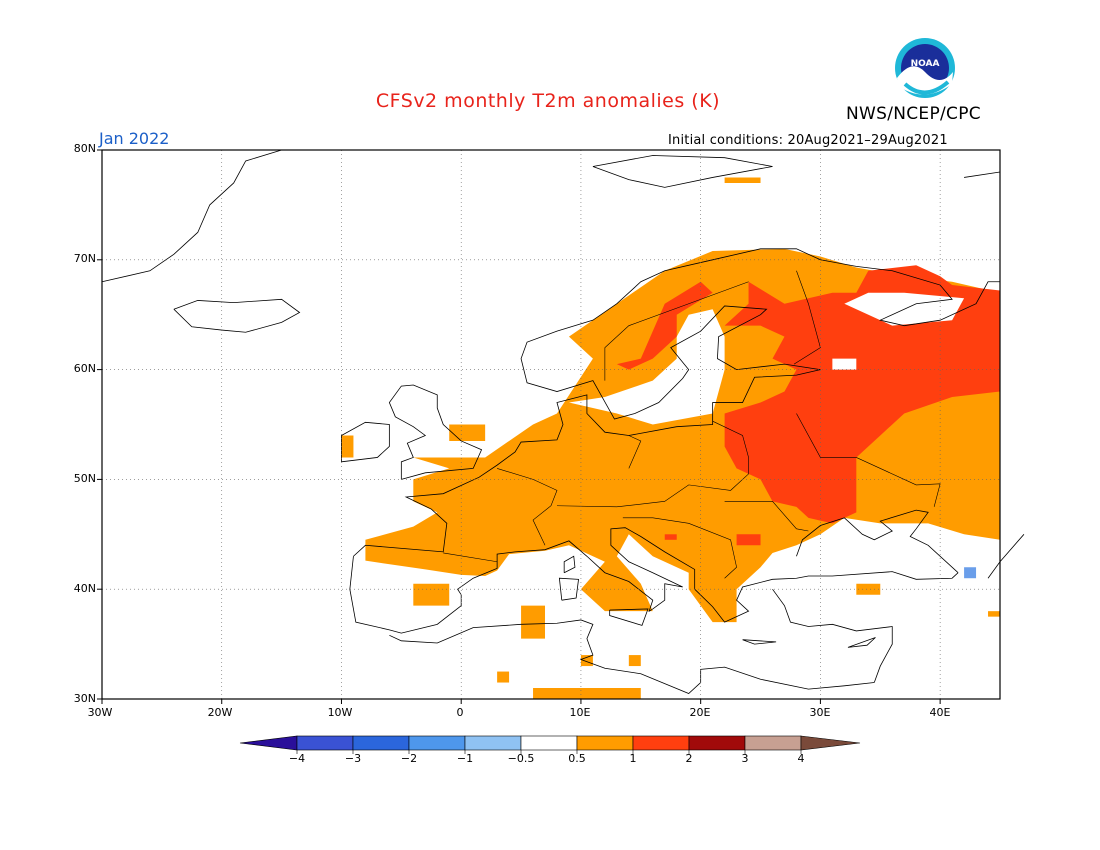 The height and width of the screenshot is (850, 1100). Describe the element at coordinates (970, 573) in the screenshot. I see `anomaly-cell-cool` at that location.